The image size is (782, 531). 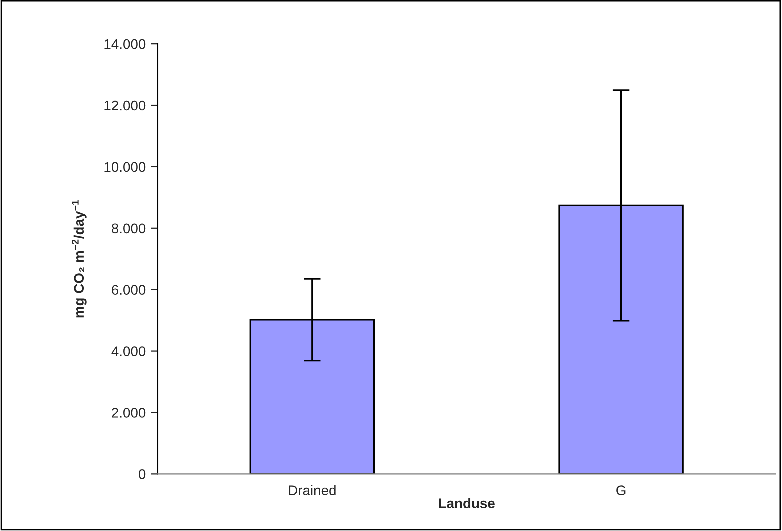 I want to click on x-tick-label: Drained, so click(x=312, y=490).